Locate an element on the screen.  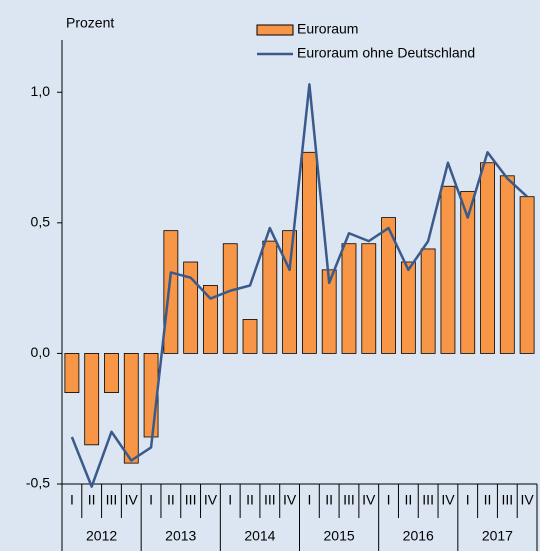
year-label: 2016 is located at coordinates (418, 536).